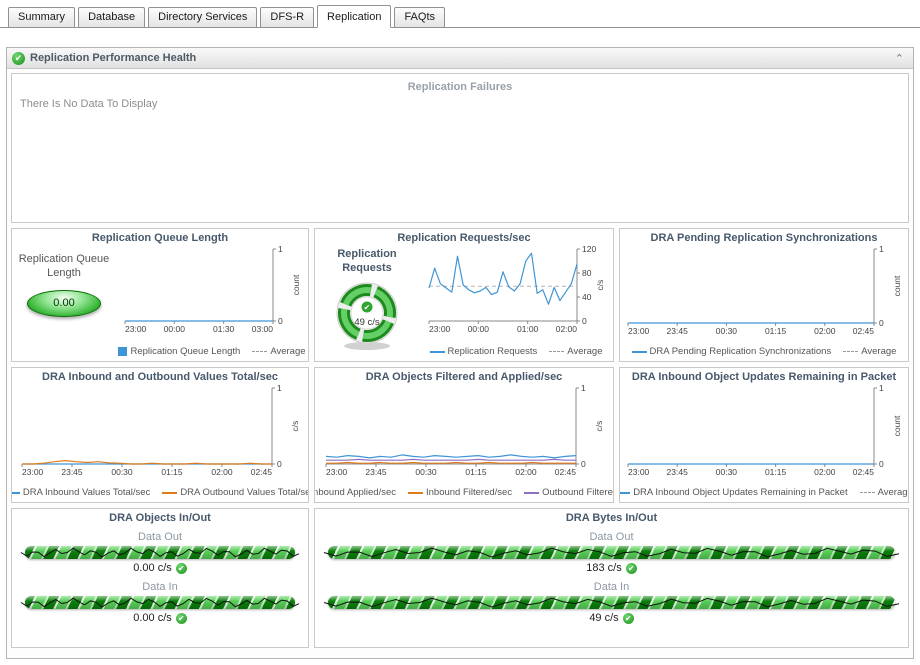 Image resolution: width=920 pixels, height=665 pixels. I want to click on tab-faqts: FAQts, so click(419, 17).